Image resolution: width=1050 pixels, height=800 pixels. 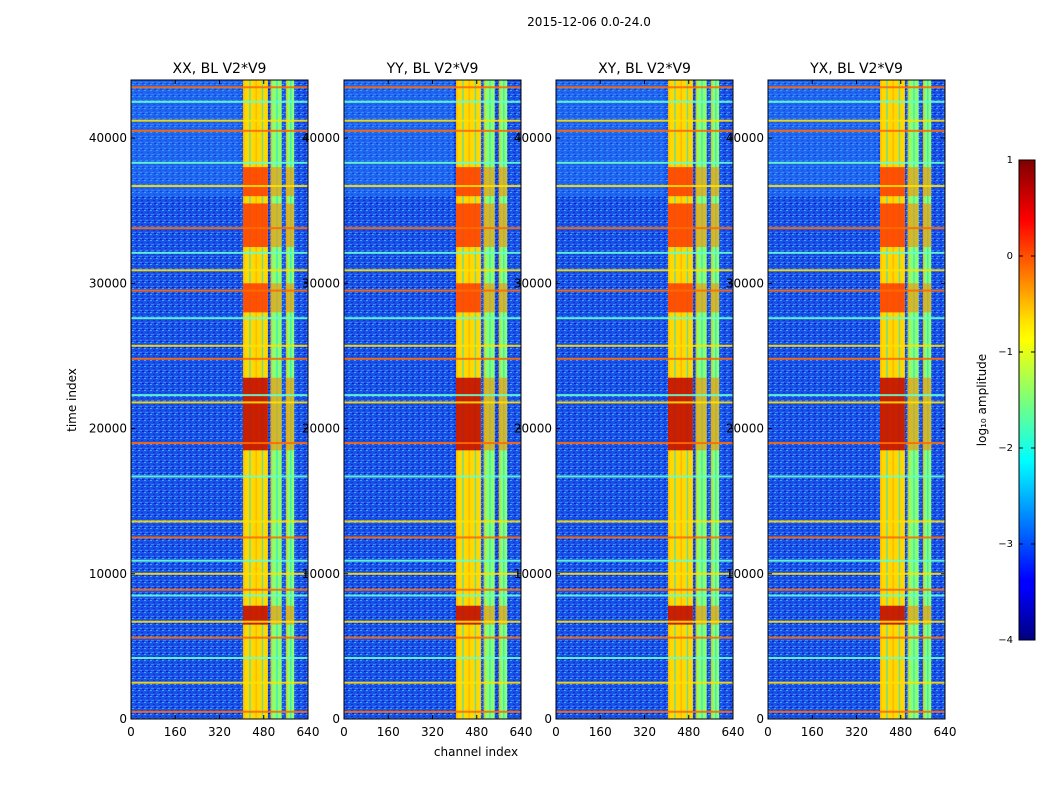 I want to click on figure-title: 2015-12-06 0.0-24.0, so click(x=589, y=22).